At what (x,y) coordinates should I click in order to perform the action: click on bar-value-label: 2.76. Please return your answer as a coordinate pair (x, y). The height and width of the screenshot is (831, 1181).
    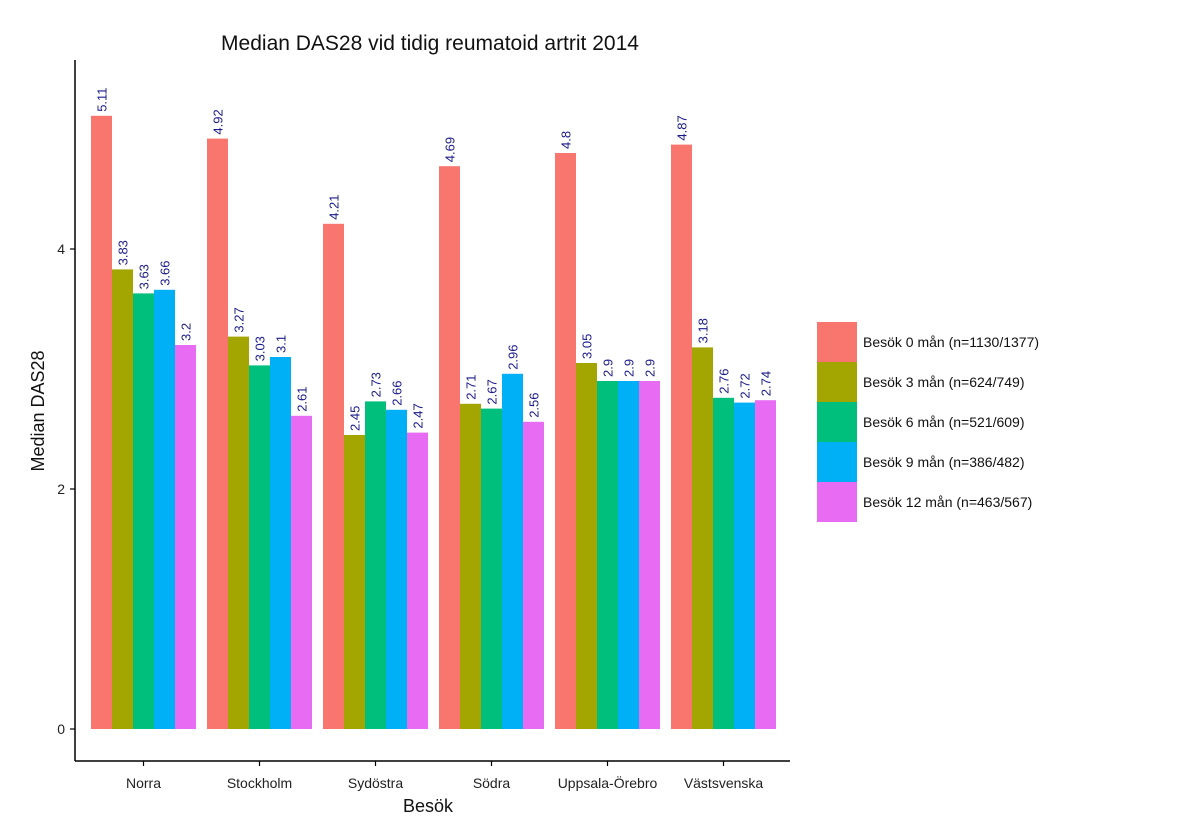
    Looking at the image, I should click on (724, 380).